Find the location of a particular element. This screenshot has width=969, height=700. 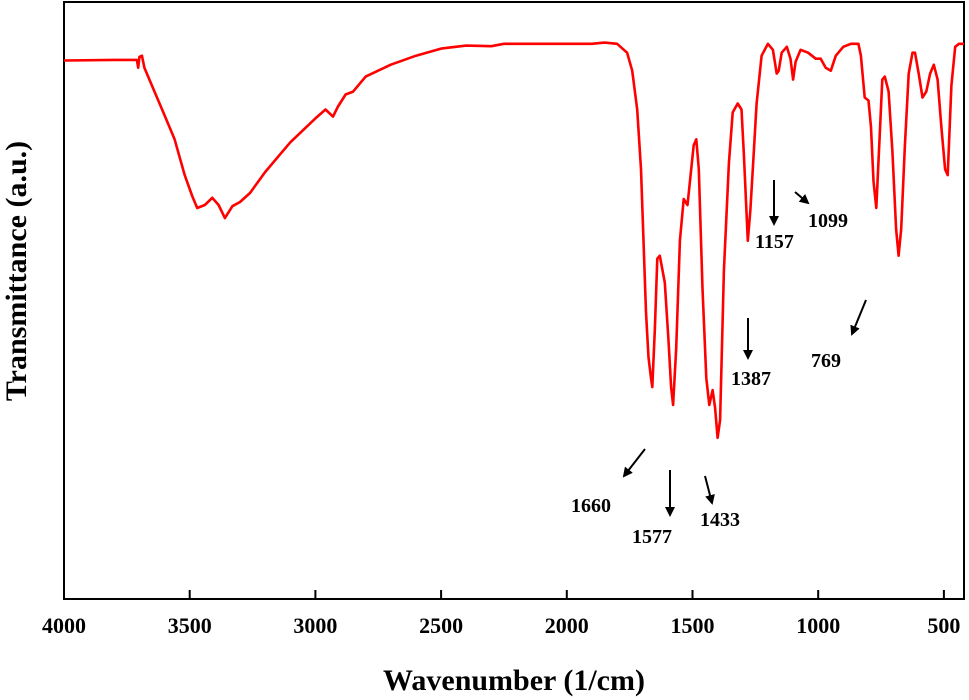

peak-label-1577: 1577 is located at coordinates (652, 537).